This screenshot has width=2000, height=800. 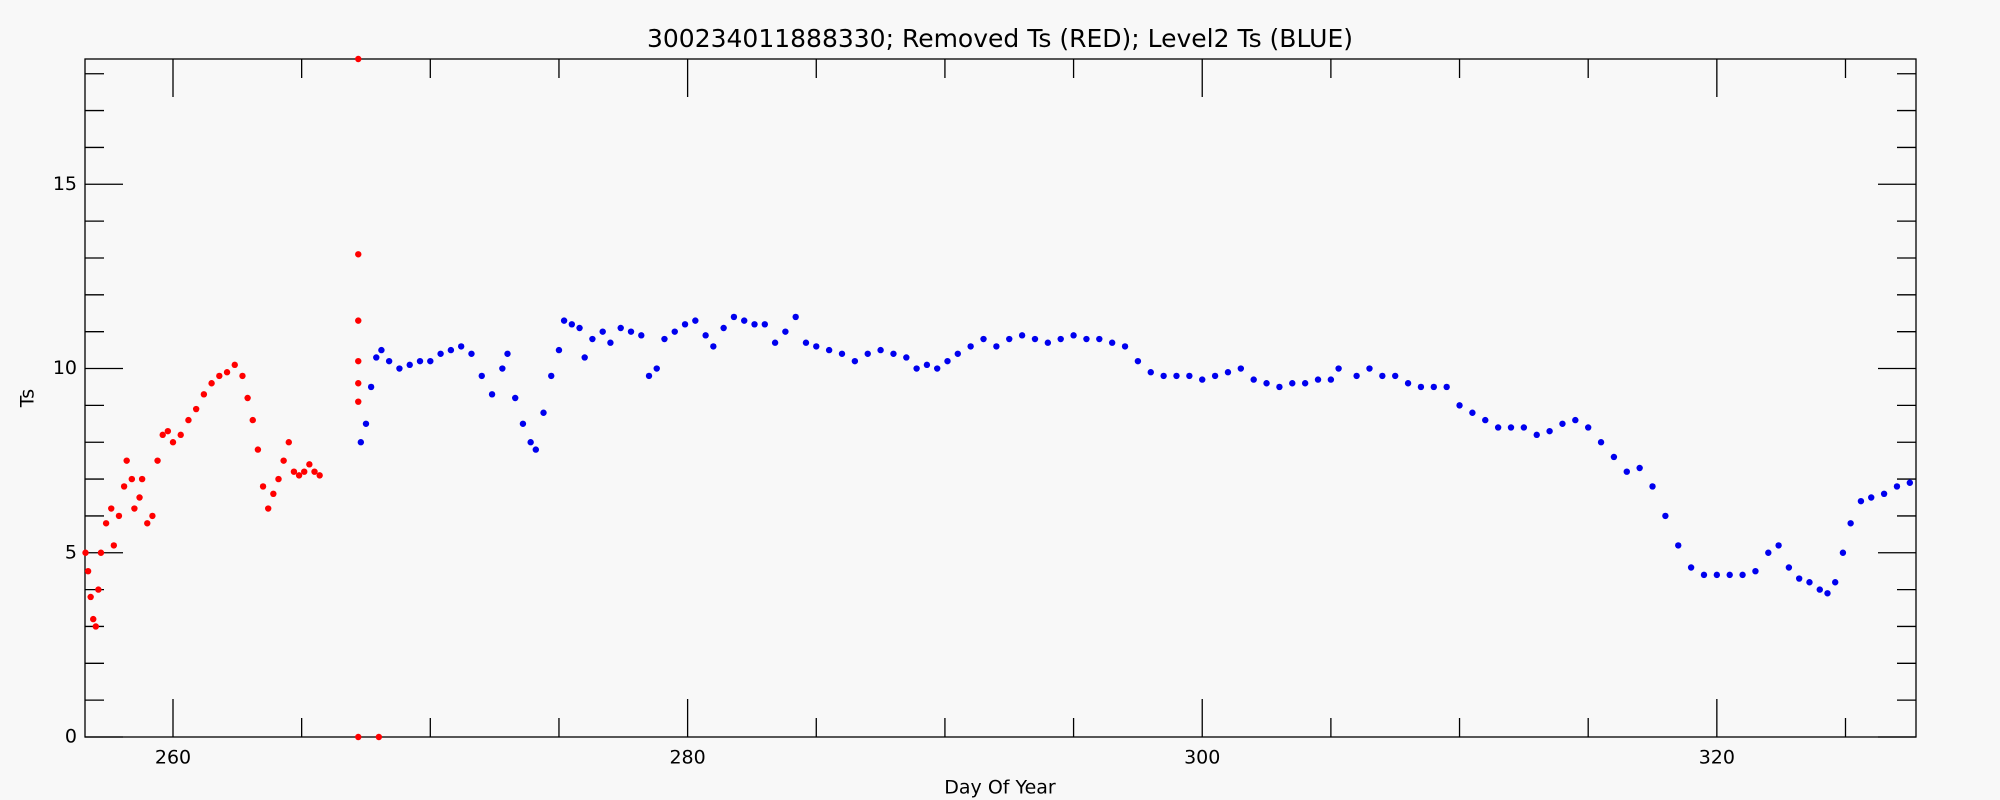 I want to click on x-tick-label: 320, so click(x=1717, y=758).